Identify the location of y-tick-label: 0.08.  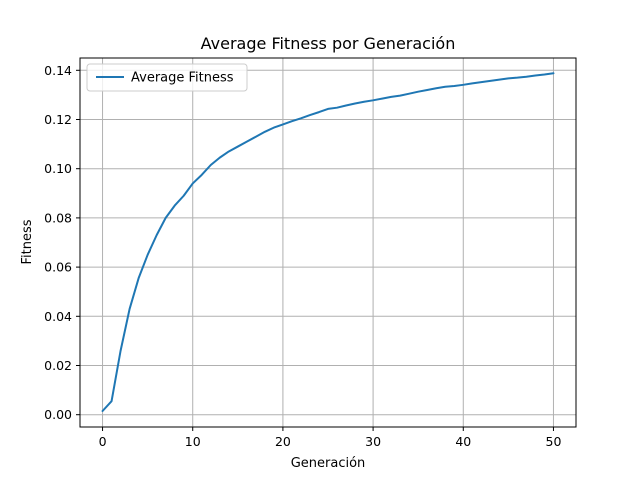
(58, 217).